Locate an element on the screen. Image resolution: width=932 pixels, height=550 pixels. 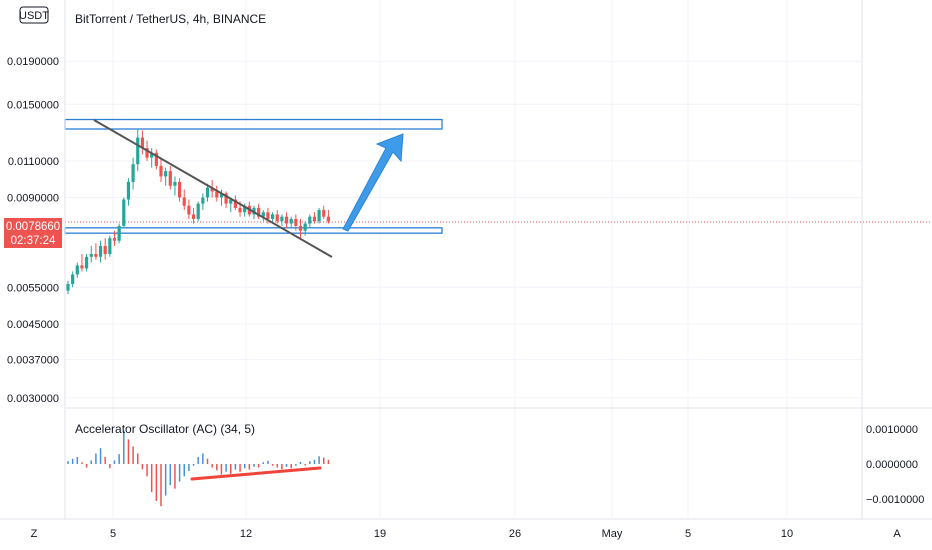
divergence-line is located at coordinates (256, 473).